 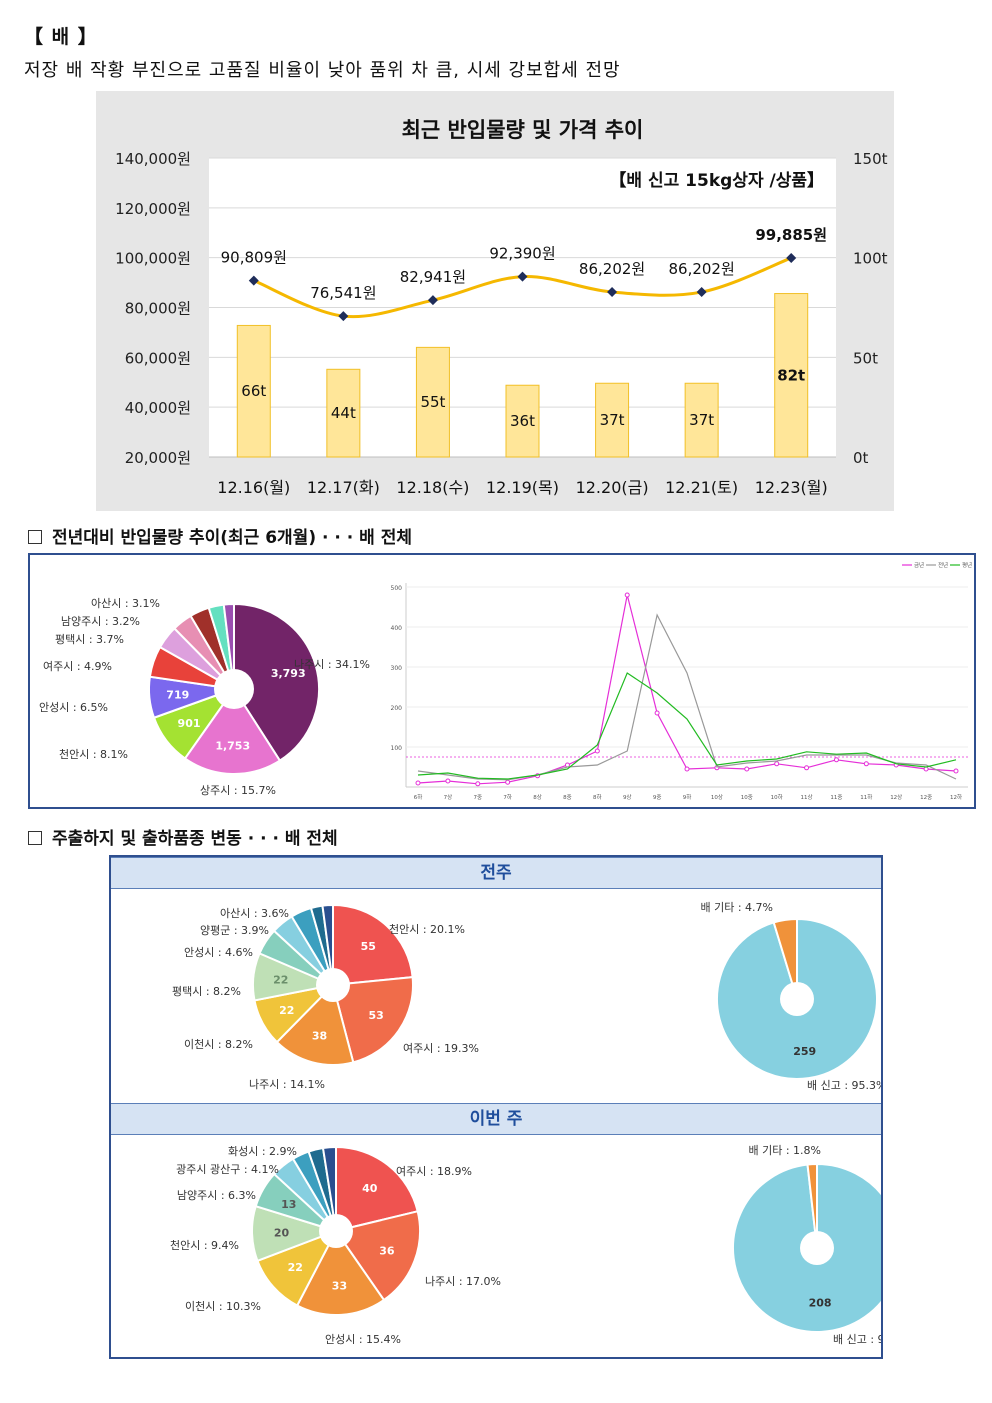 I want to click on x-tick-label: 8중, so click(x=567, y=797).